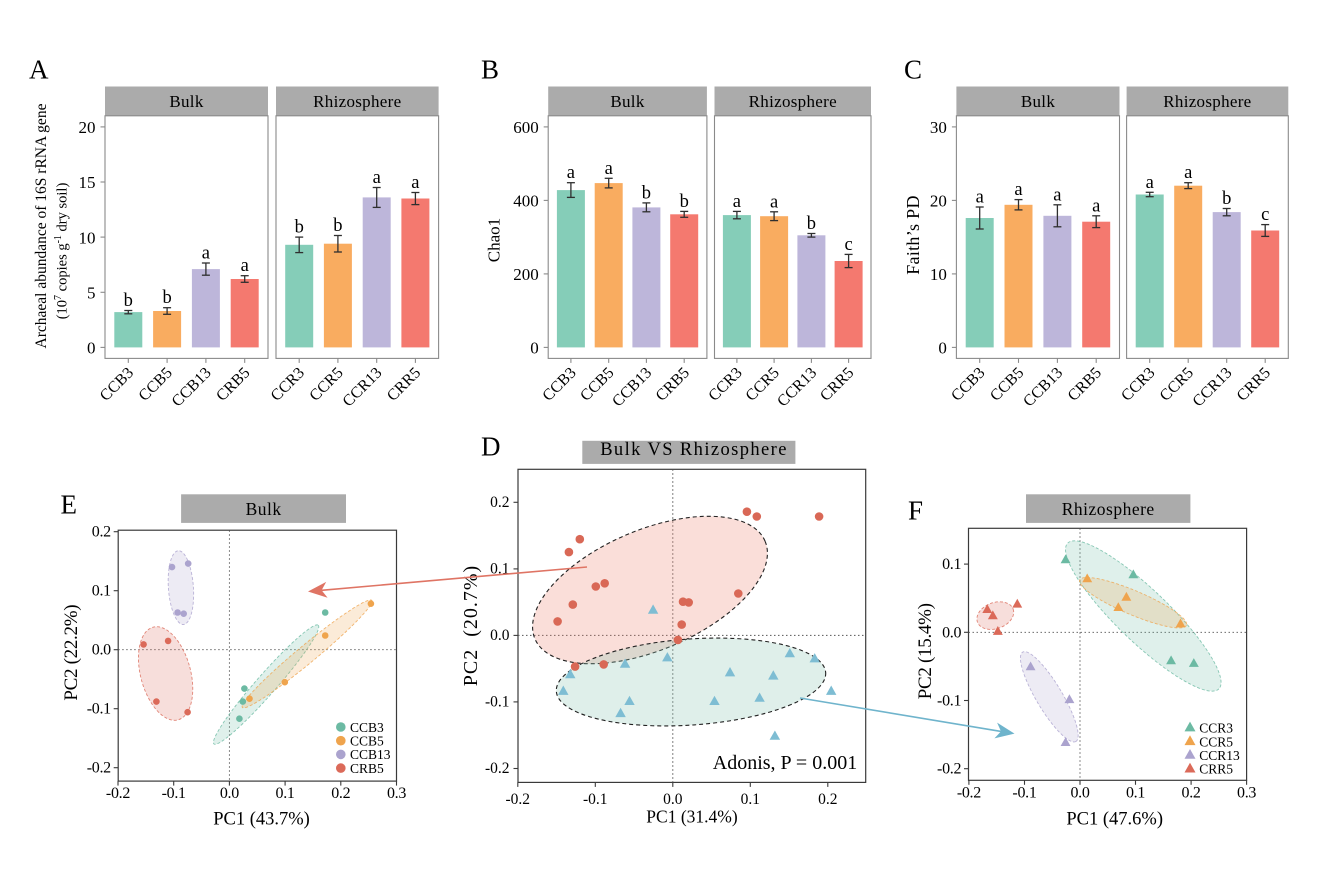 Image resolution: width=1320 pixels, height=880 pixels. Describe the element at coordinates (1216, 769) in the screenshot. I see `svg-text: CRR5` at that location.